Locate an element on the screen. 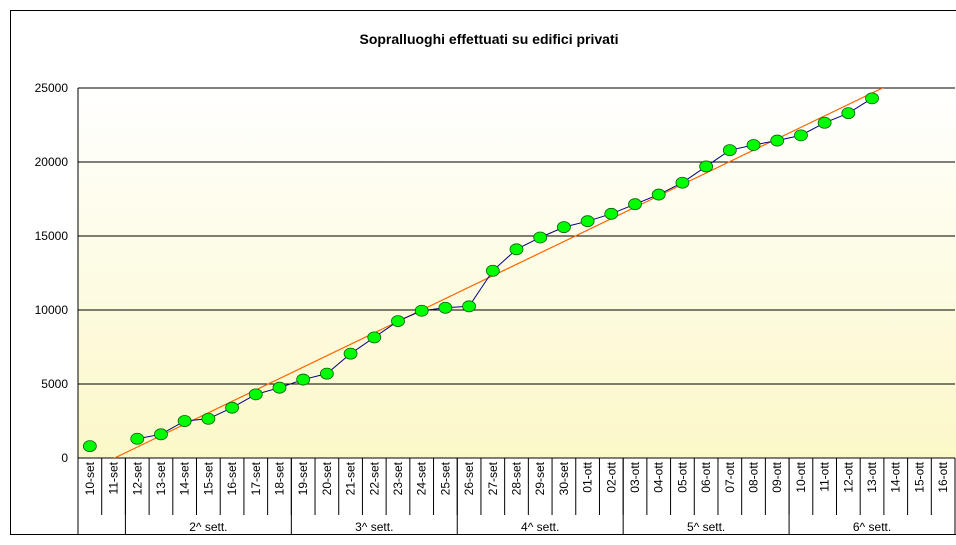 The image size is (956, 545). x-tick-label: 05-ott is located at coordinates (682, 476).